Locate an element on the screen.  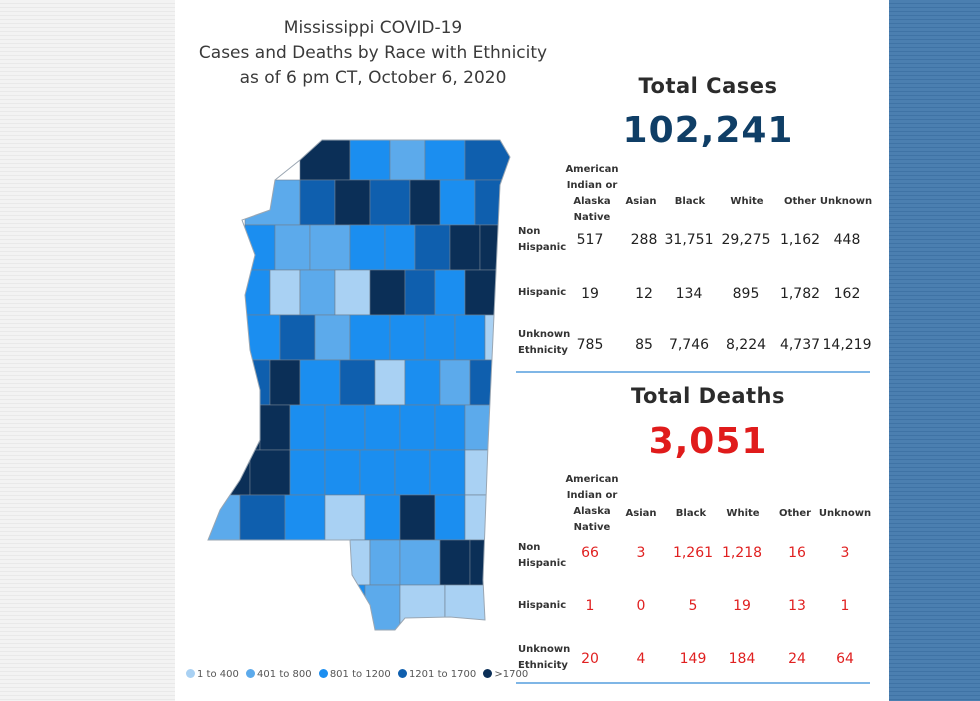
value-cell: 8,224 is located at coordinates (746, 345).